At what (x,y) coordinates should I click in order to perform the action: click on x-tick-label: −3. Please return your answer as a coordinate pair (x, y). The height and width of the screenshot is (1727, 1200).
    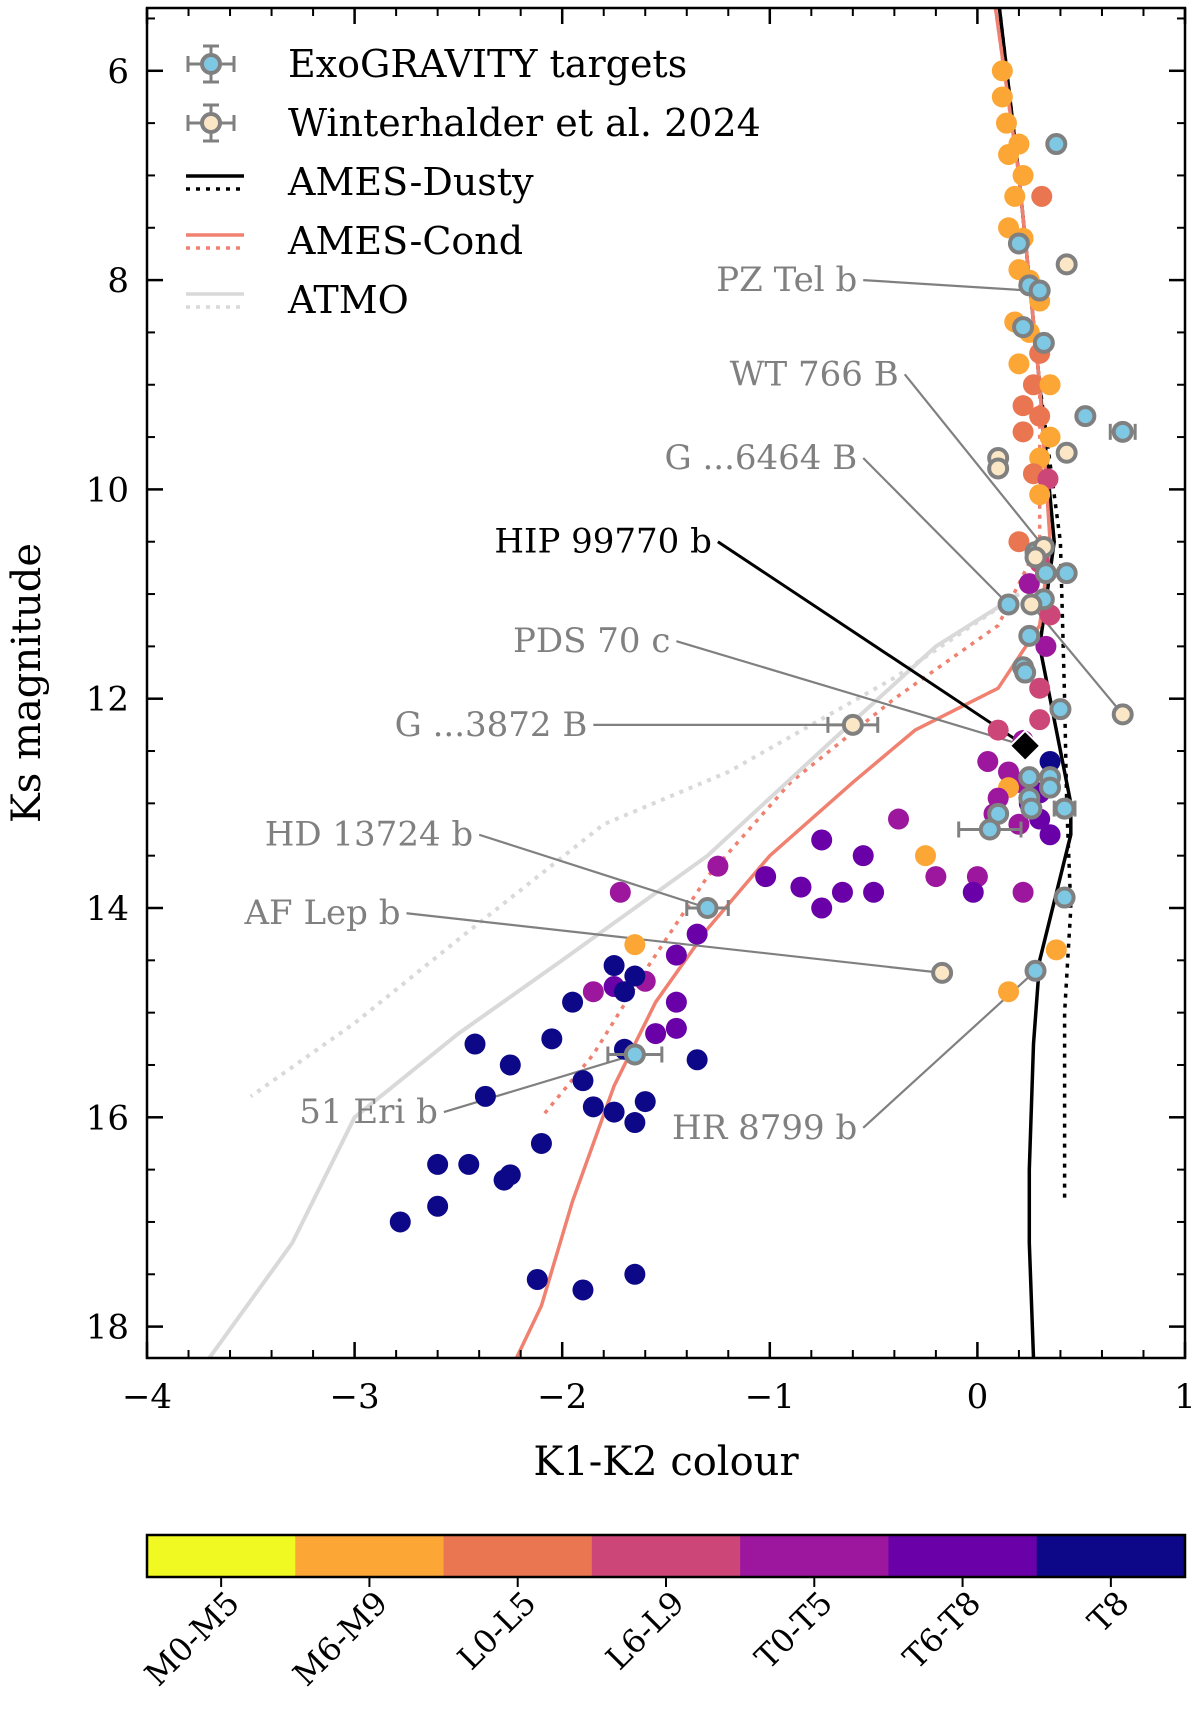
    Looking at the image, I should click on (355, 1397).